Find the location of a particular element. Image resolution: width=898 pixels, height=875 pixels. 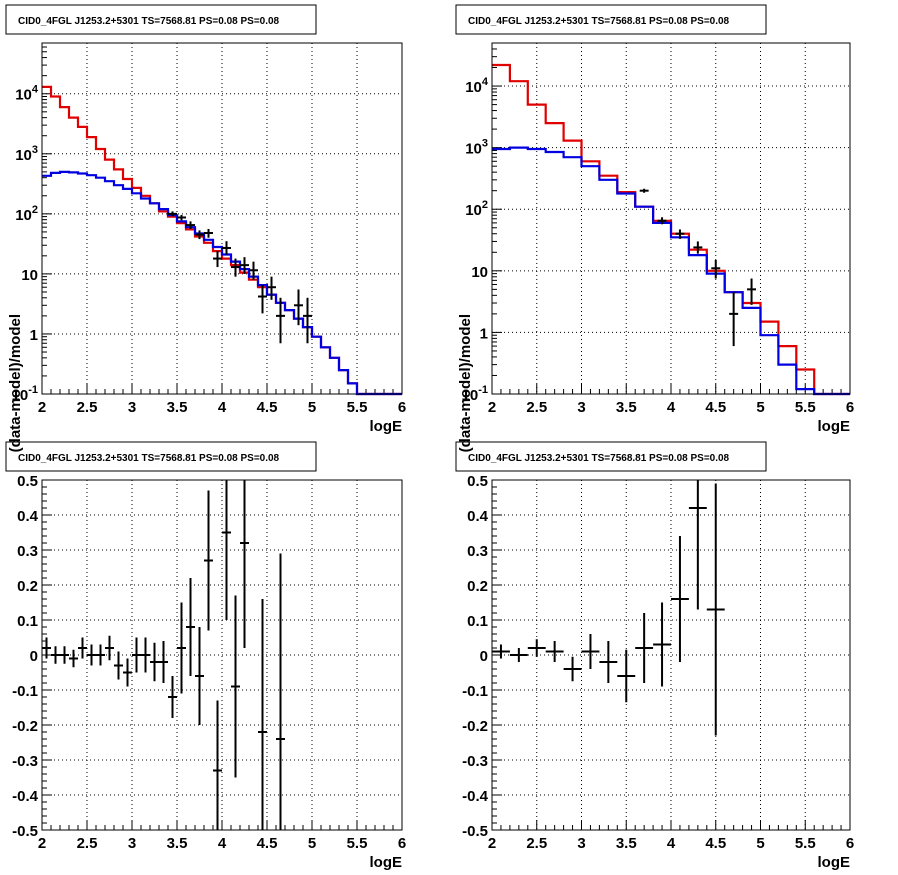

y-tick-exponent: 4 is located at coordinates (485, 82).